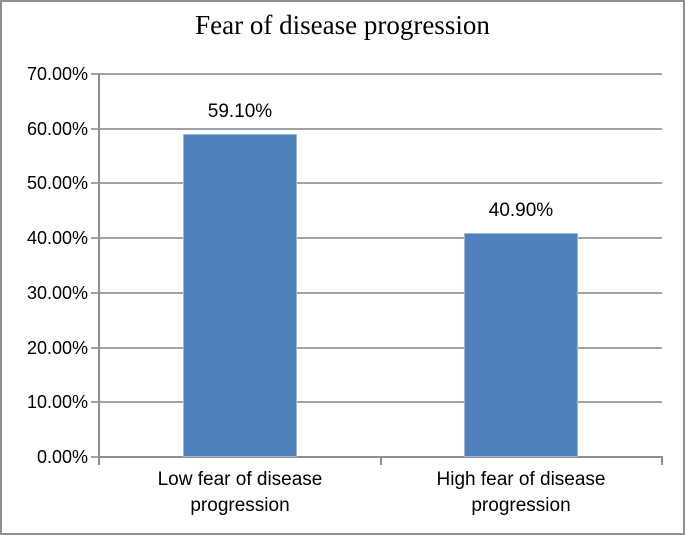 This screenshot has width=685, height=535. I want to click on x-axis-category-label: High fear of disease progression, so click(521, 492).